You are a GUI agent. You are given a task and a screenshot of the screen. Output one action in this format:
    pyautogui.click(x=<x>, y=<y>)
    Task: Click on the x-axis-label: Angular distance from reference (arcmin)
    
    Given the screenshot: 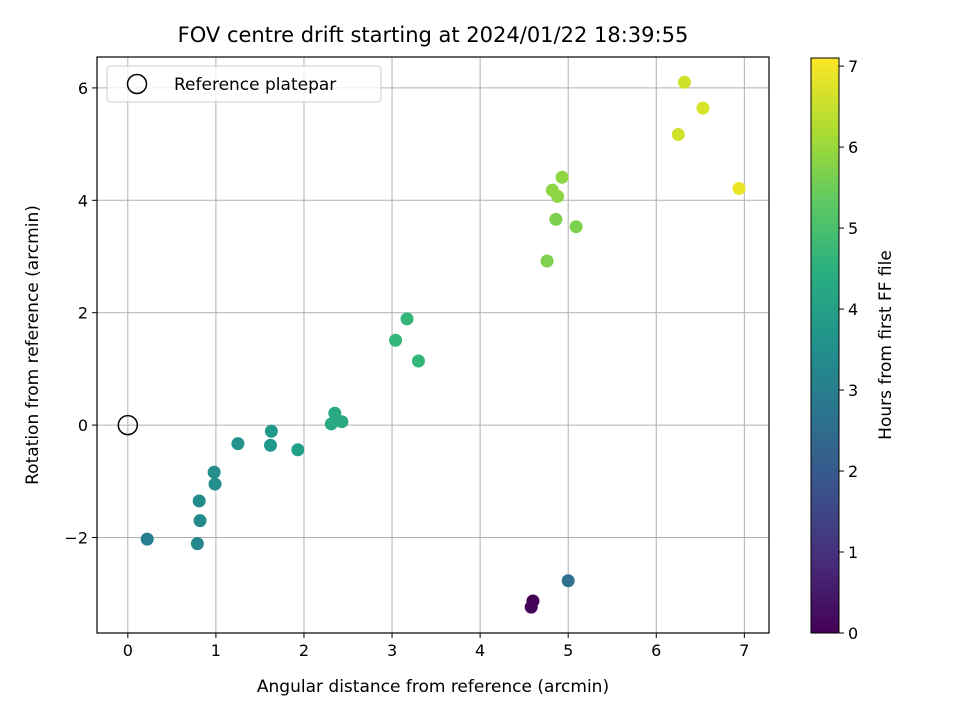 What is the action you would take?
    pyautogui.click(x=433, y=687)
    